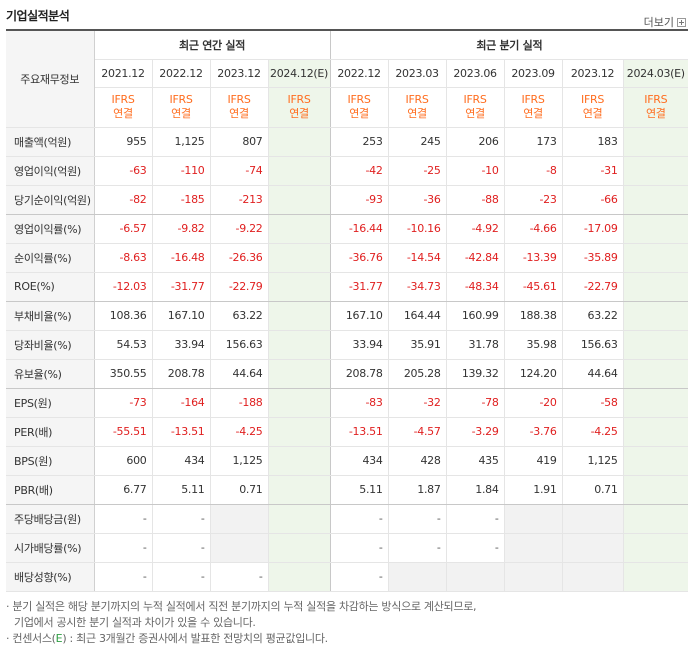 The height and width of the screenshot is (648, 694). What do you see at coordinates (593, 142) in the screenshot?
I see `table-cell: 183` at bounding box center [593, 142].